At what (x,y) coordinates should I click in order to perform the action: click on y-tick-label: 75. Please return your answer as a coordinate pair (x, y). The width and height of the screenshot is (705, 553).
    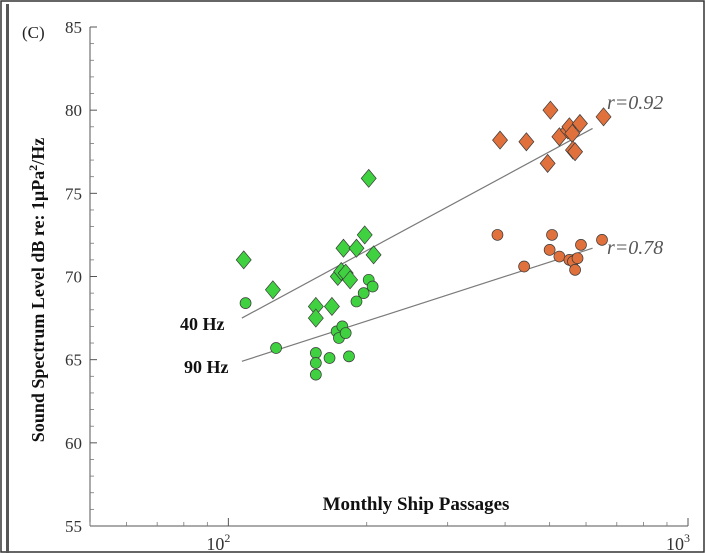
    Looking at the image, I should click on (73, 193).